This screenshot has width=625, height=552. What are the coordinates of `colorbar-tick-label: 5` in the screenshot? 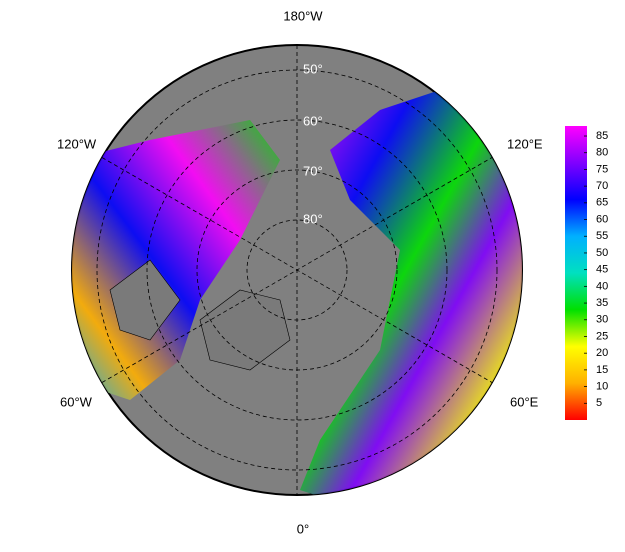 It's located at (599, 403).